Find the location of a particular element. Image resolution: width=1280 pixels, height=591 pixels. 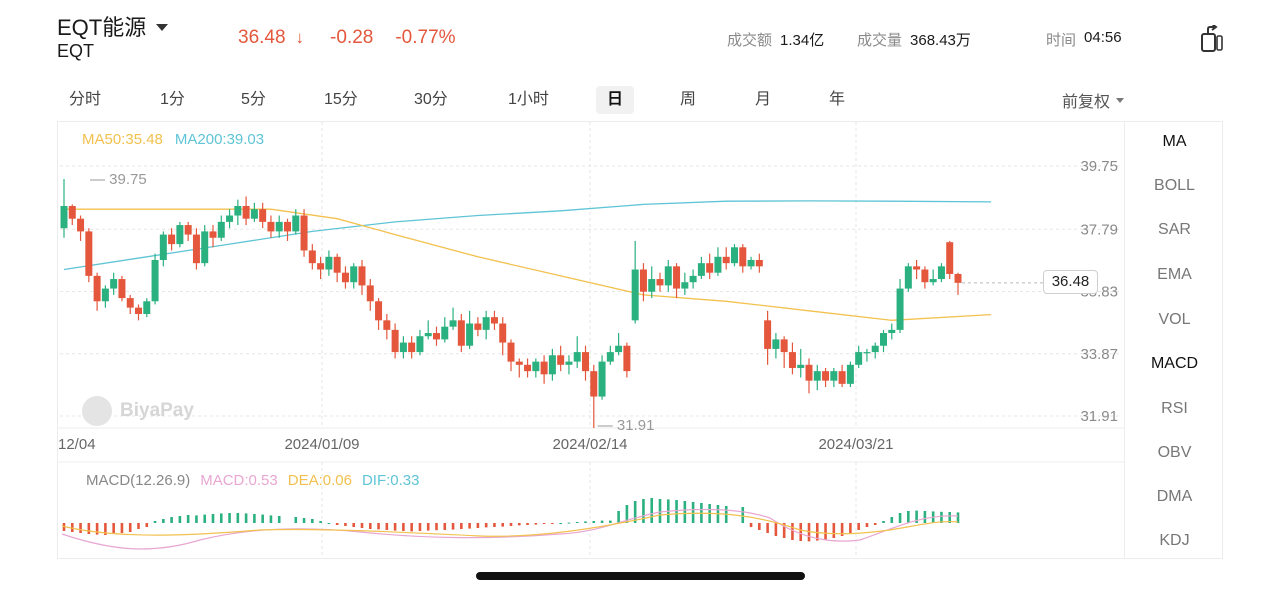

macd-value: MACD:0.53 is located at coordinates (239, 480).